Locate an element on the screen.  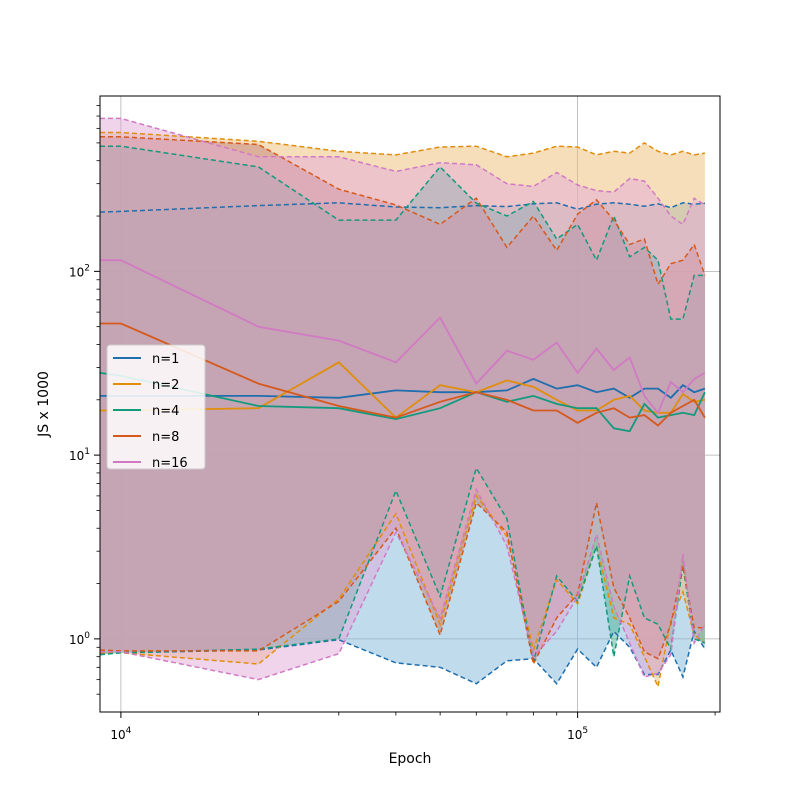
y-tick-label: 10¹ is located at coordinates (79, 455).